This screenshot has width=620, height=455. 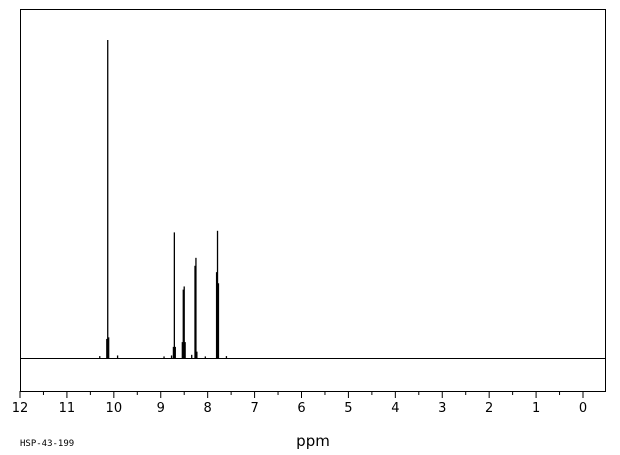 What do you see at coordinates (301, 408) in the screenshot?
I see `x-tick-label-6: 6` at bounding box center [301, 408].